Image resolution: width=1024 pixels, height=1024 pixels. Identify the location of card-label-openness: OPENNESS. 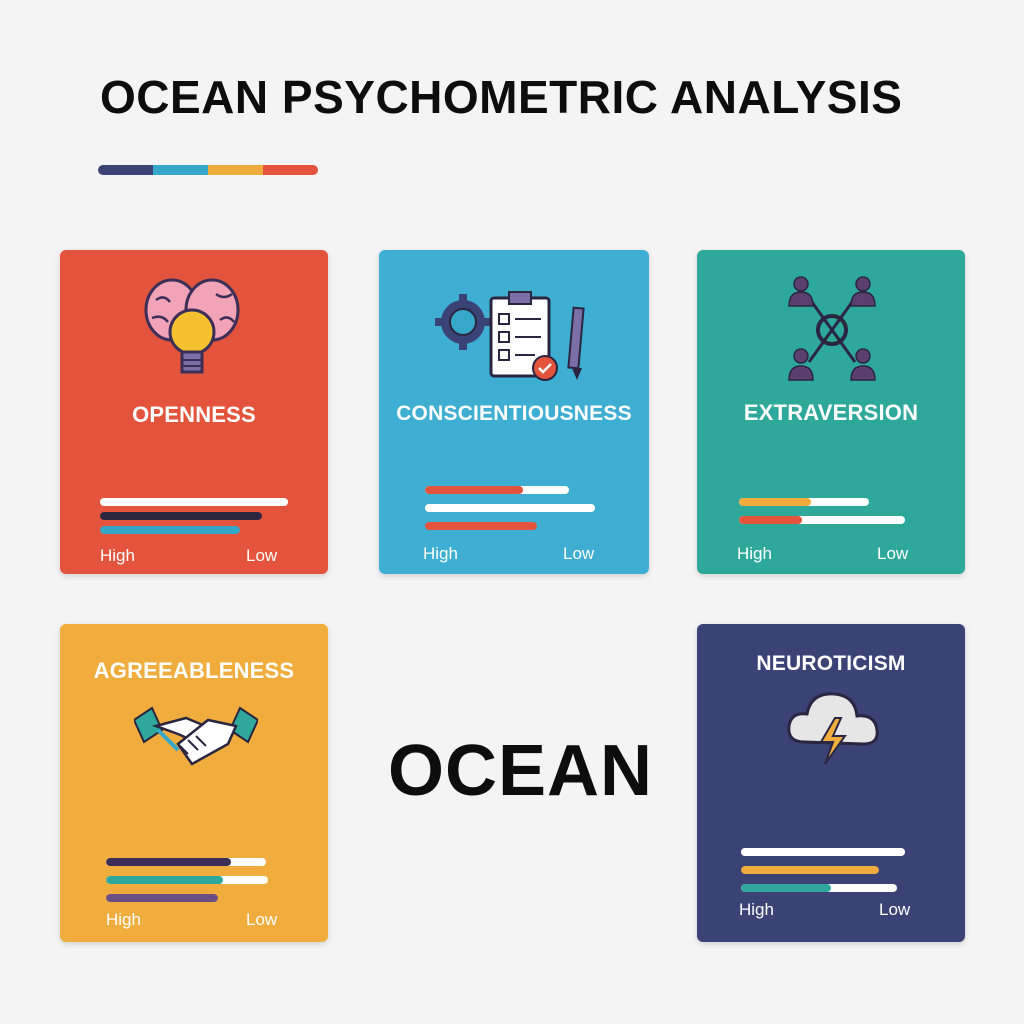
(194, 414).